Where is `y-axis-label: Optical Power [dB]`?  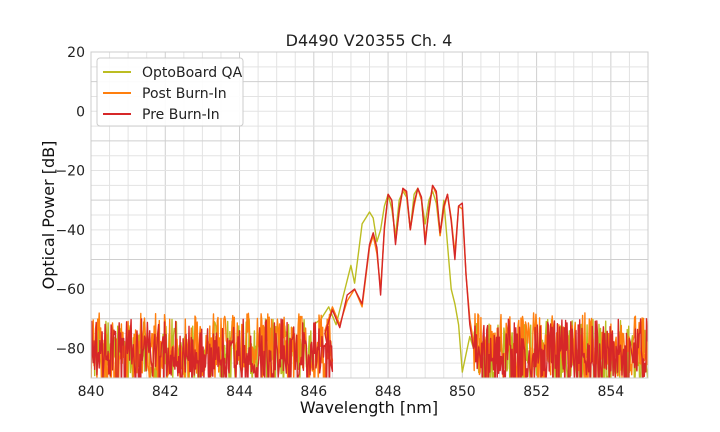
y-axis-label: Optical Power [dB] is located at coordinates (48, 215).